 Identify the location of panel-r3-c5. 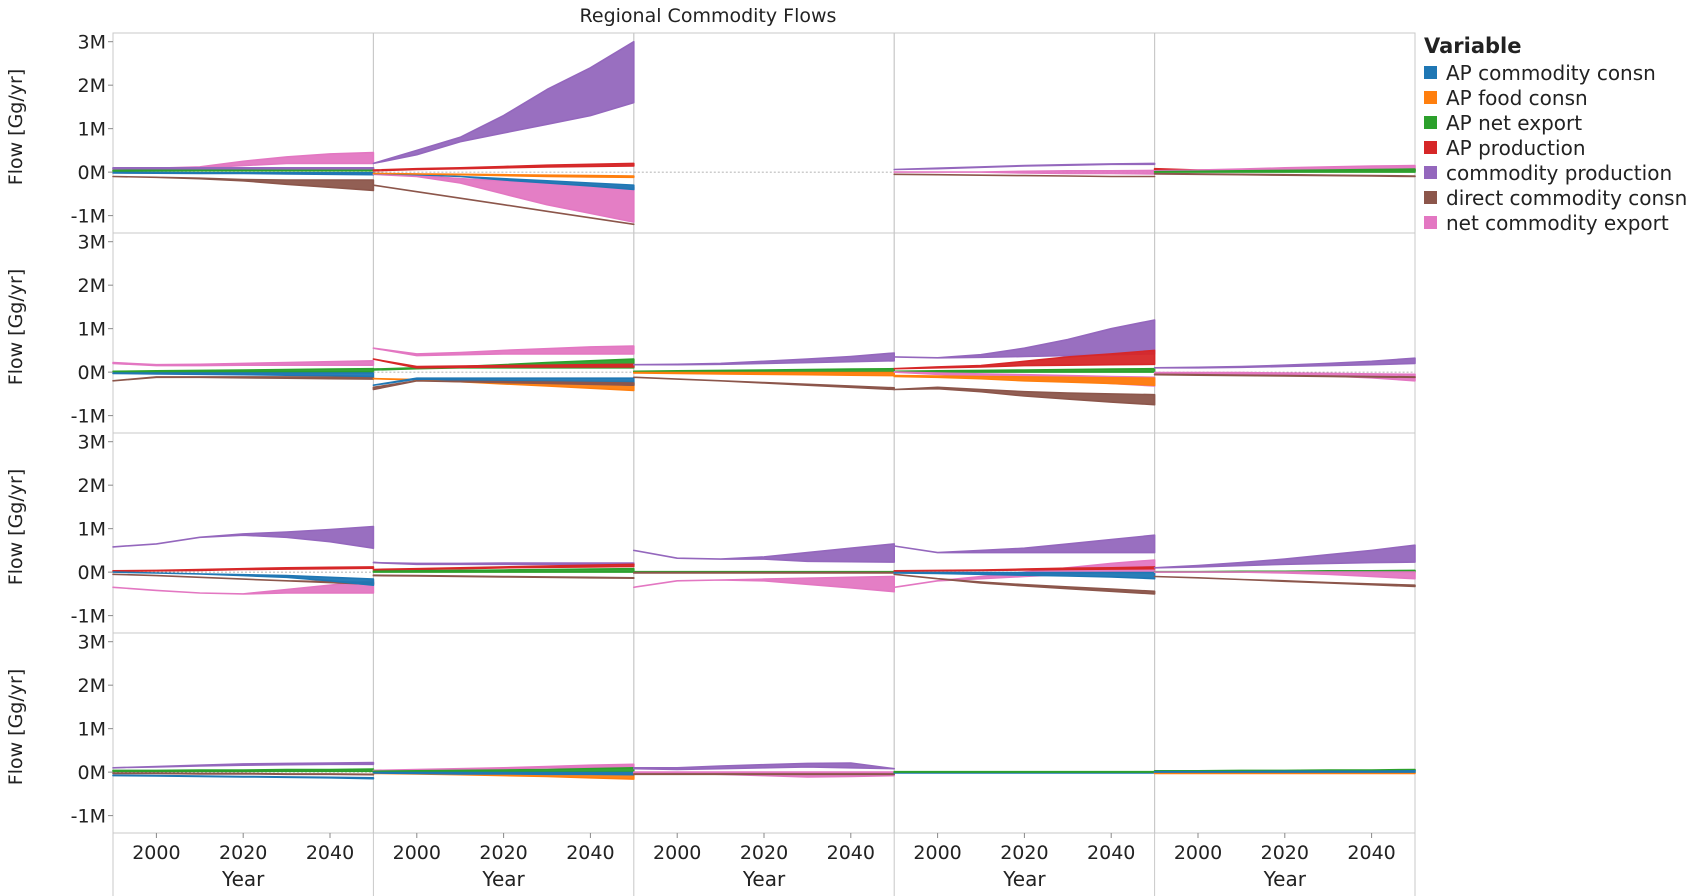
(1284, 566).